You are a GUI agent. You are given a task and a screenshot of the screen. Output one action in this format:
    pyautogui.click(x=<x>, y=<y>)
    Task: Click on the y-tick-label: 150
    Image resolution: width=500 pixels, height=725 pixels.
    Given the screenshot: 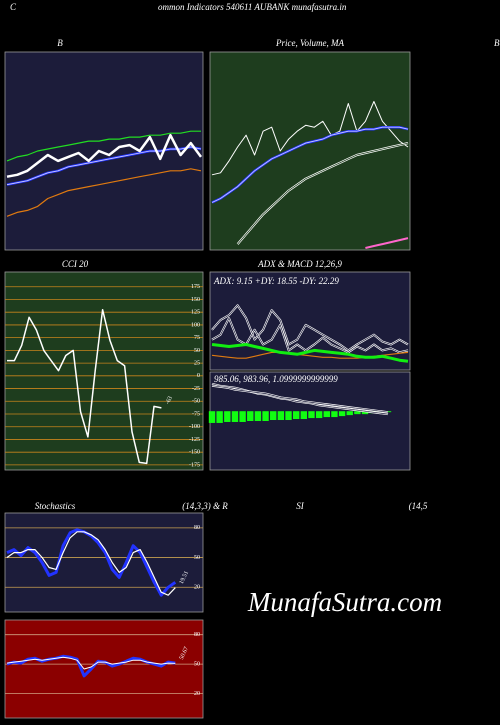 What is the action you would take?
    pyautogui.click(x=195, y=300)
    